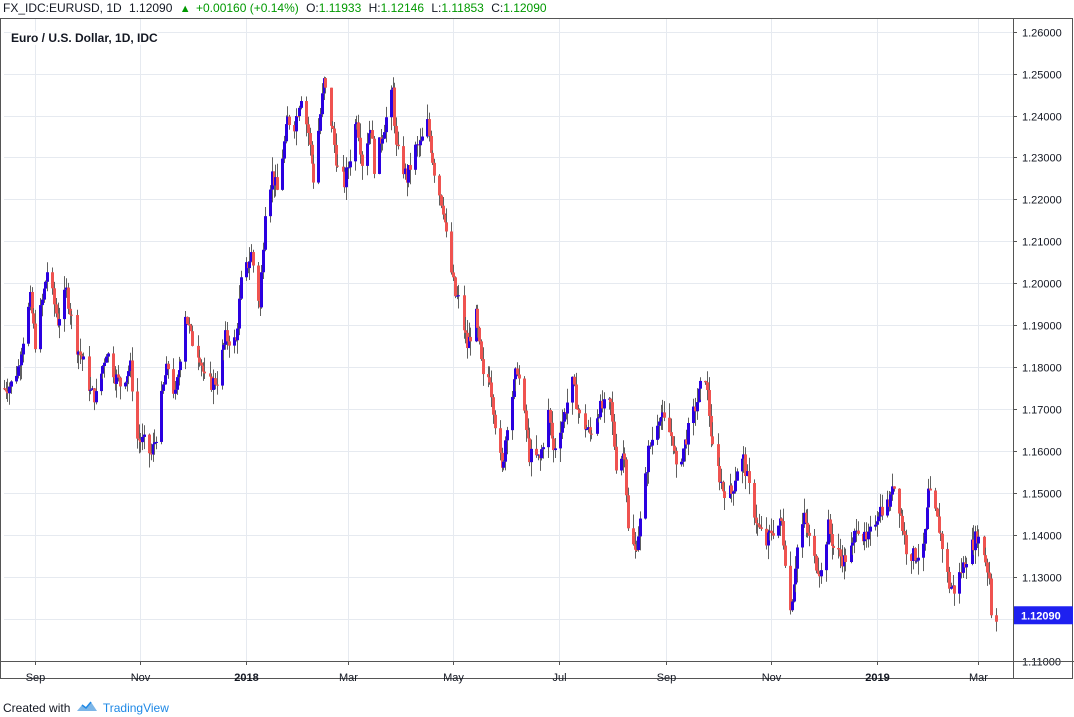 The height and width of the screenshot is (717, 1074). What do you see at coordinates (135, 708) in the screenshot?
I see `tradingview-brand-link: TradingView` at bounding box center [135, 708].